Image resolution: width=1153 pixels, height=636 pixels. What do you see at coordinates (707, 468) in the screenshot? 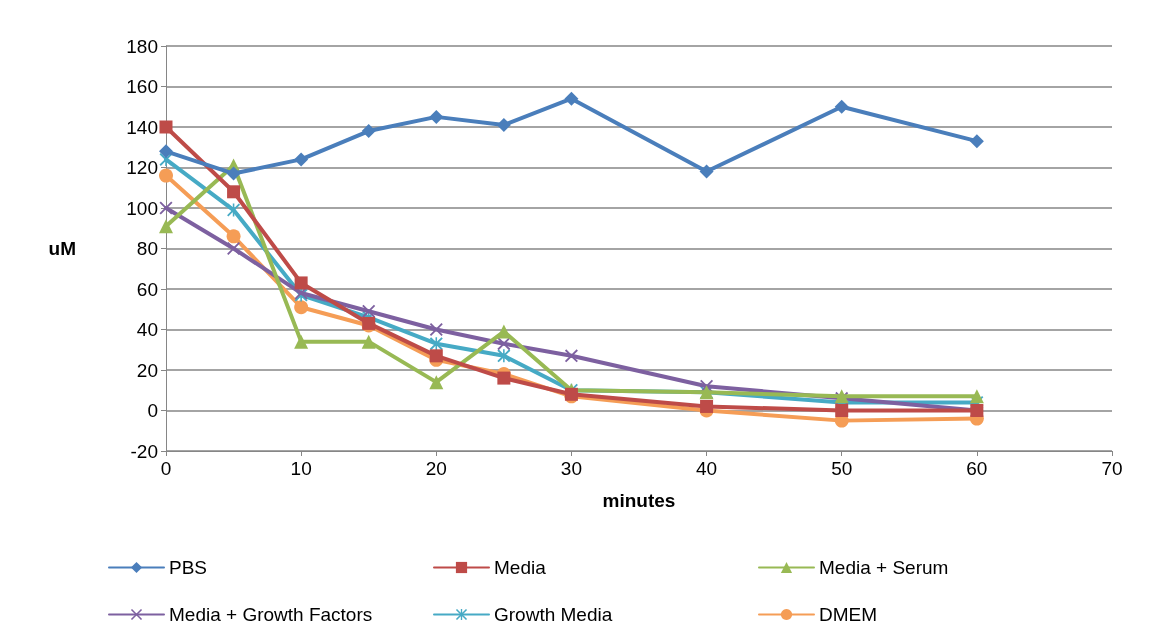
I see `x-tick-label: 40` at bounding box center [707, 468].